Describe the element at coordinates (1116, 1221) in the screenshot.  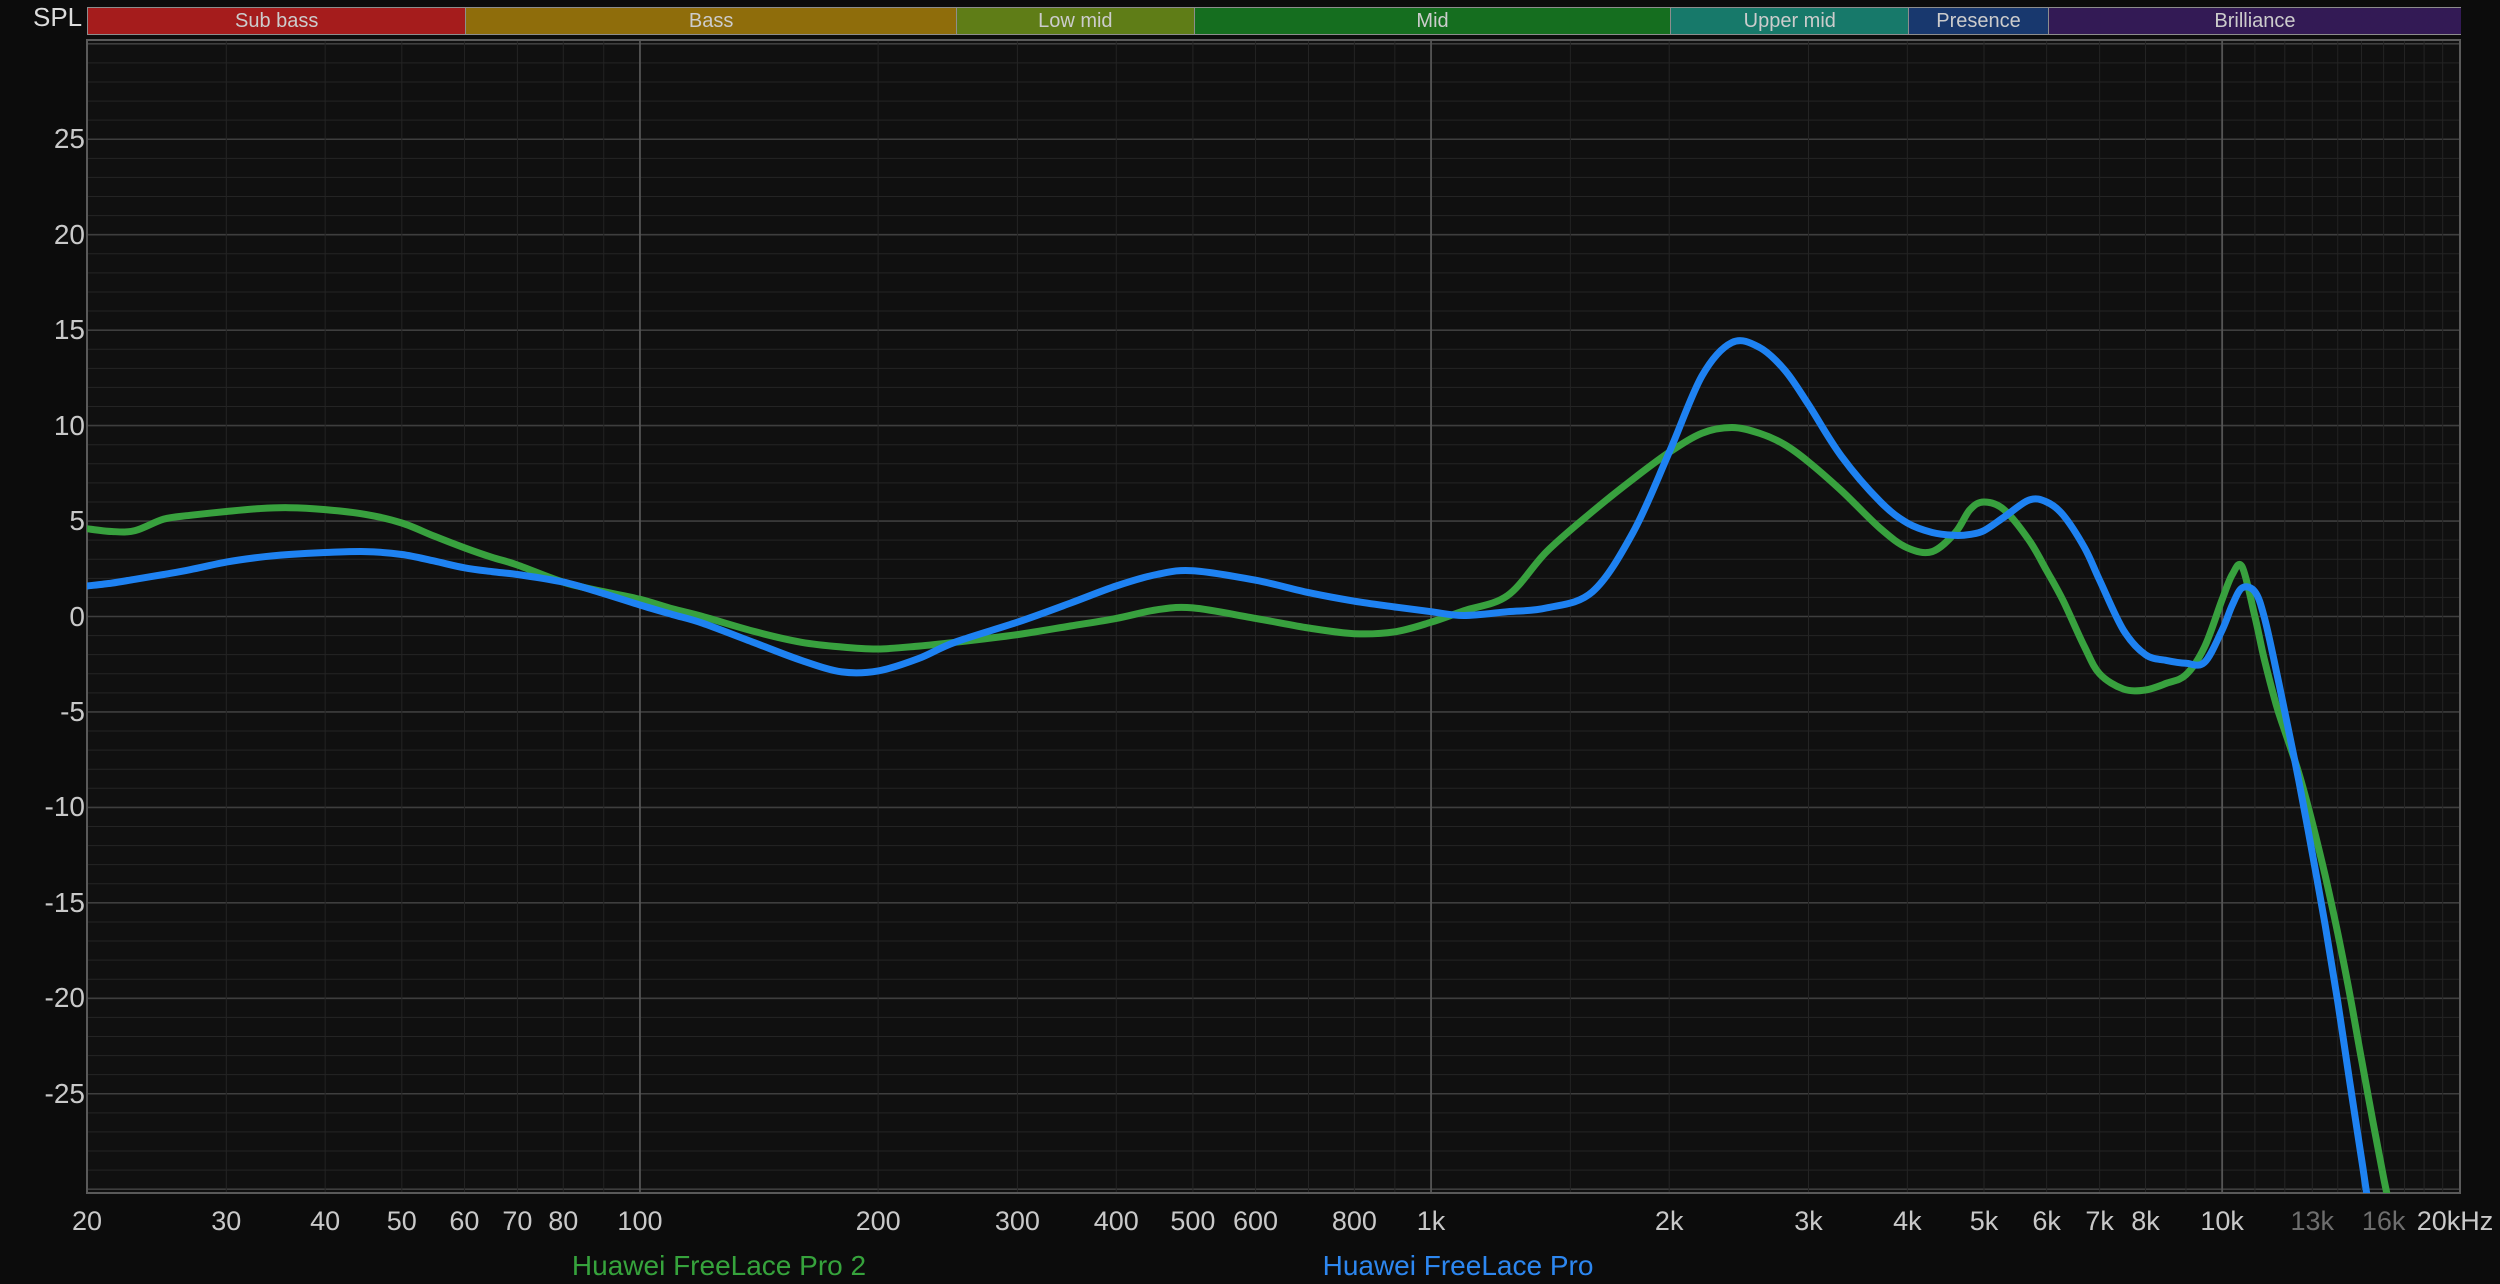
I see `x-tick-label: 400` at that location.